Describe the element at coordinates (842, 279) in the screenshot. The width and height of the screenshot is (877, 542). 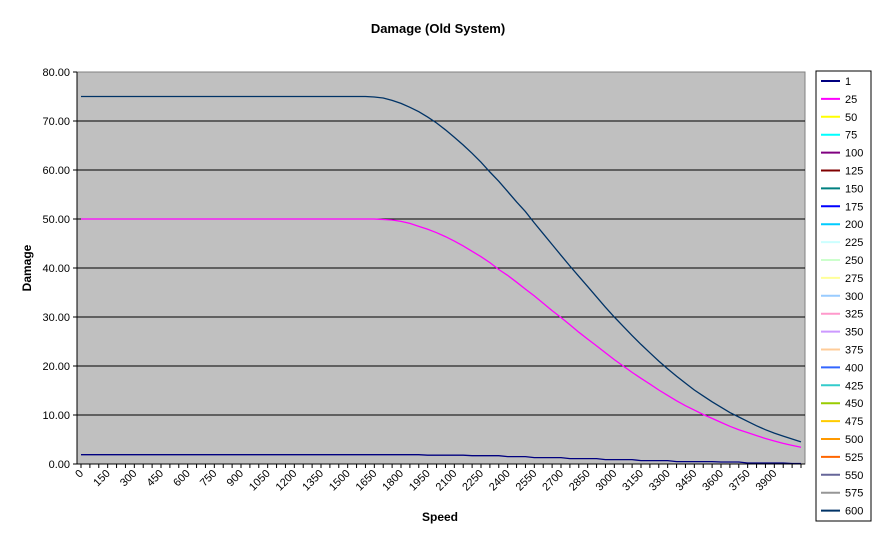
I see `legend-item: 275` at that location.